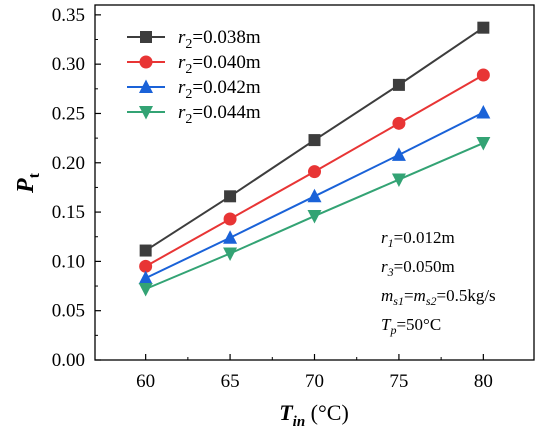  What do you see at coordinates (68, 15) in the screenshot?
I see `y-tick-label: 0.35` at bounding box center [68, 15].